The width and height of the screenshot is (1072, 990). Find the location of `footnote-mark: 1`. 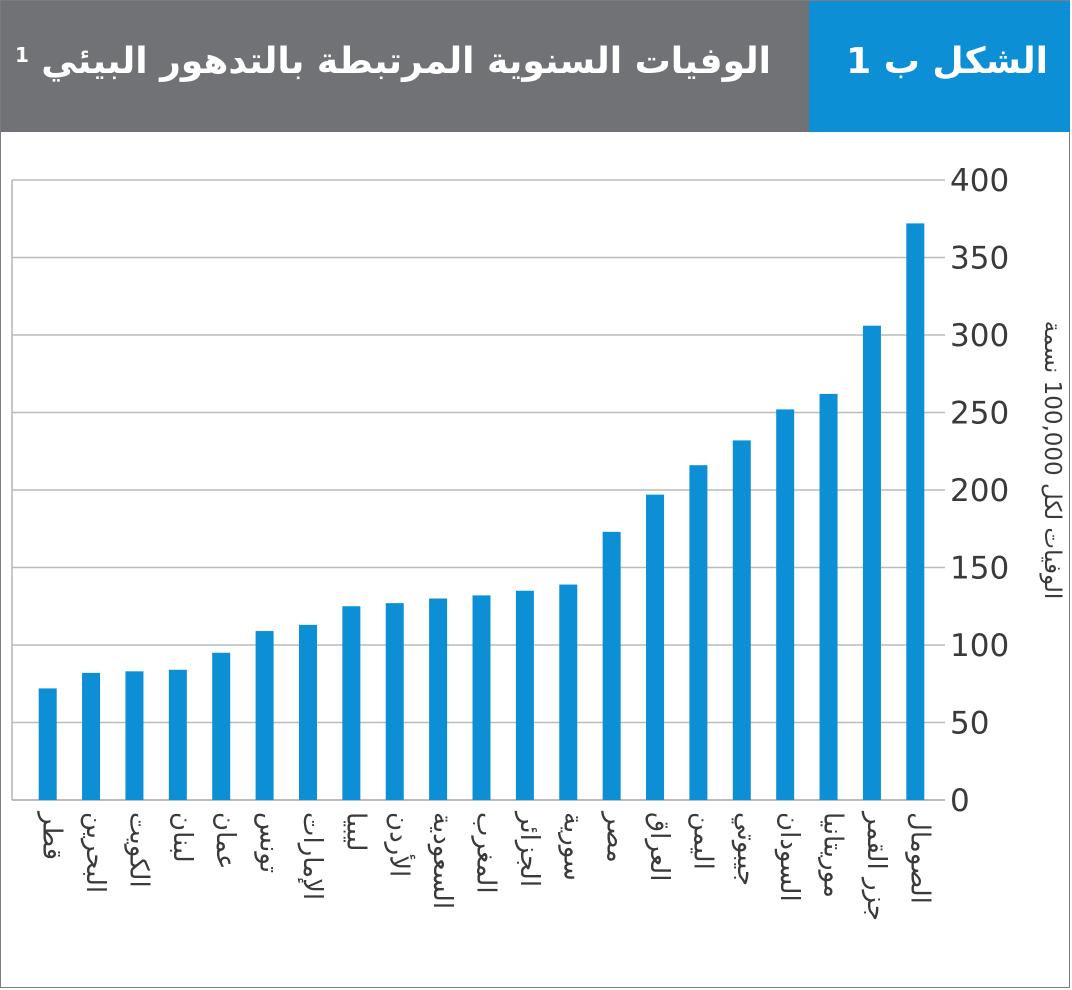

footnote-mark: 1 is located at coordinates (22, 55).